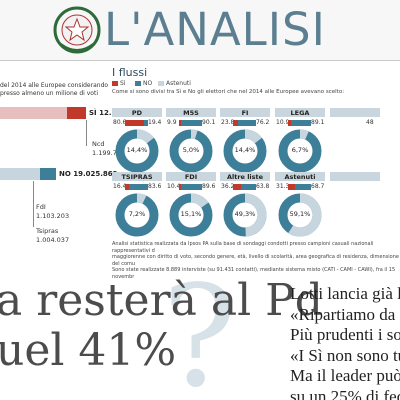 This screenshot has width=400, height=400. I want to click on panel-donut: 15,1%, so click(191, 215).